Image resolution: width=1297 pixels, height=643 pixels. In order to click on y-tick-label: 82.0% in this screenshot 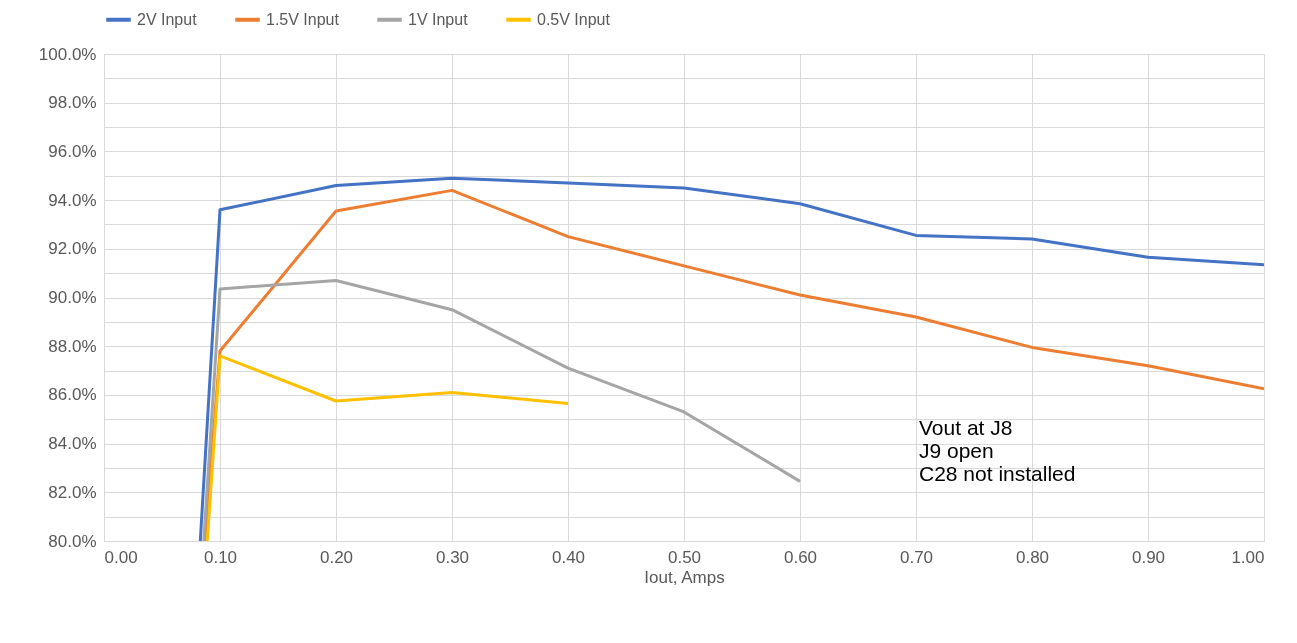, I will do `click(72, 492)`.